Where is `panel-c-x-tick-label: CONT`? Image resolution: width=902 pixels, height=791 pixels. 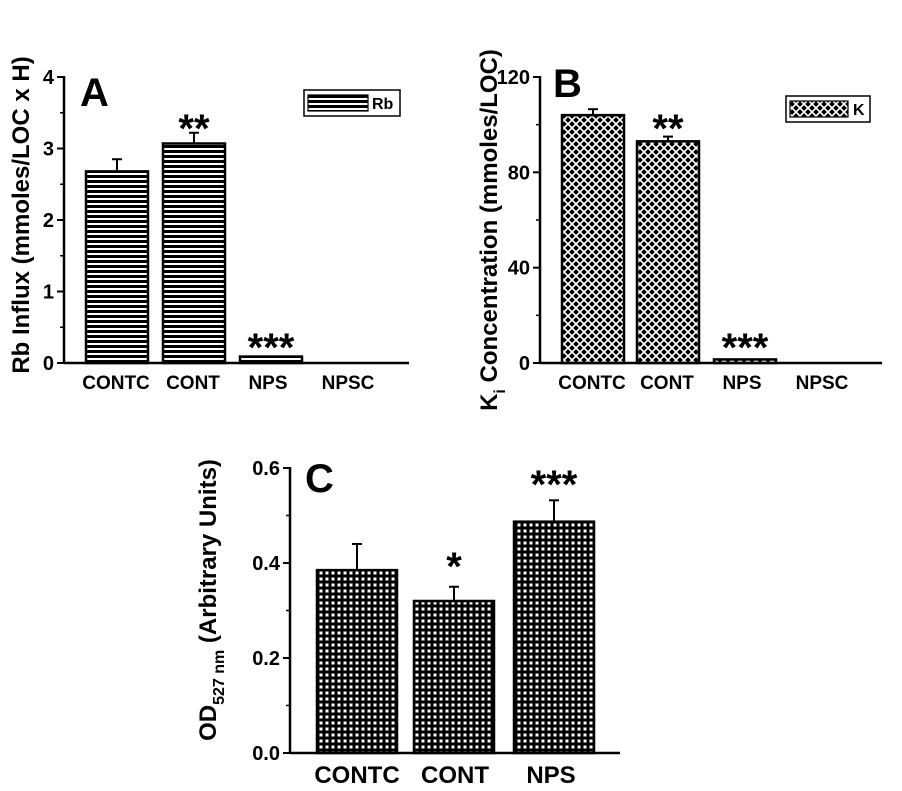
panel-c-x-tick-label: CONT is located at coordinates (455, 775).